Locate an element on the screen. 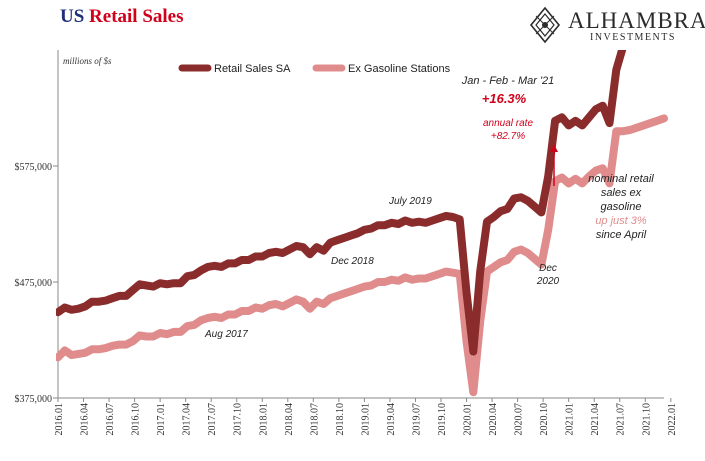 Image resolution: width=705 pixels, height=461 pixels. x-tick-label: 2019.04 is located at coordinates (391, 419).